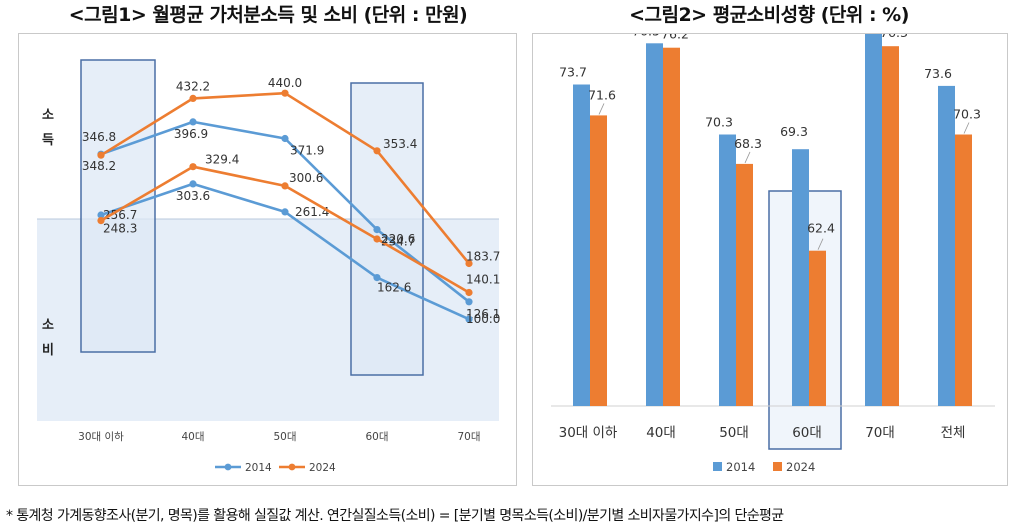 The width and height of the screenshot is (1022, 532). I want to click on data-label: 68.3, so click(748, 143).